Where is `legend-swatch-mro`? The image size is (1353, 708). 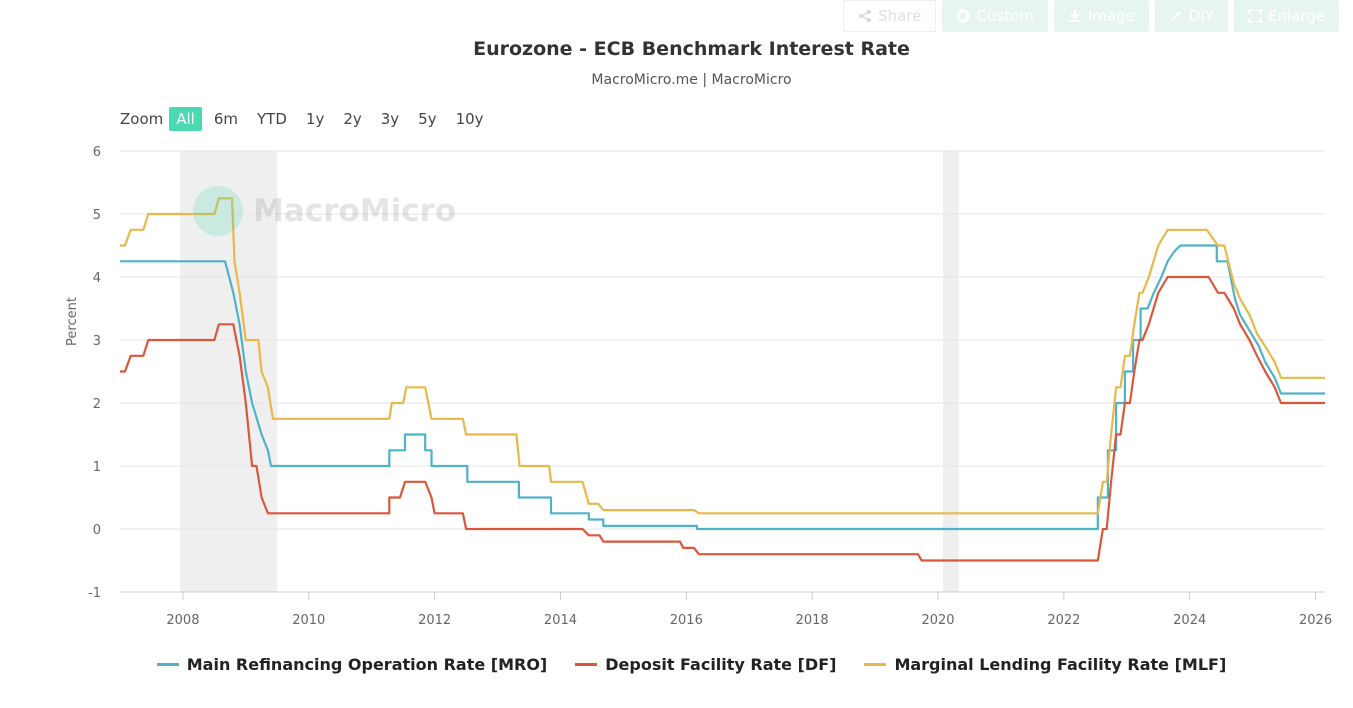 legend-swatch-mro is located at coordinates (167, 664).